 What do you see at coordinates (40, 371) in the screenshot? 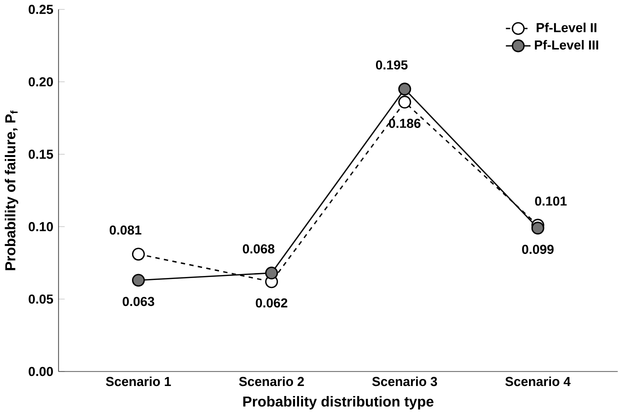
I see `y-tick-label: 0.00` at bounding box center [40, 371].